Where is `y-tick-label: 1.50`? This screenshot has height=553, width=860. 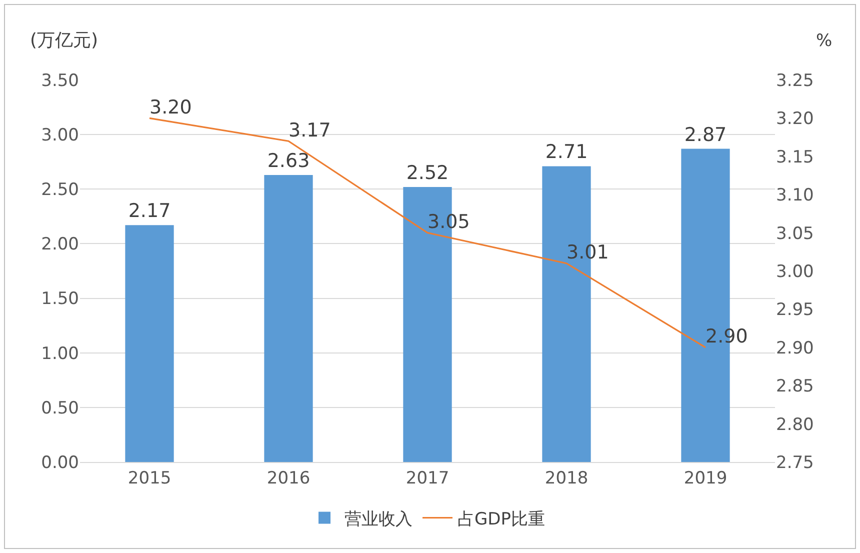
y-tick-label: 1.50 is located at coordinates (60, 299).